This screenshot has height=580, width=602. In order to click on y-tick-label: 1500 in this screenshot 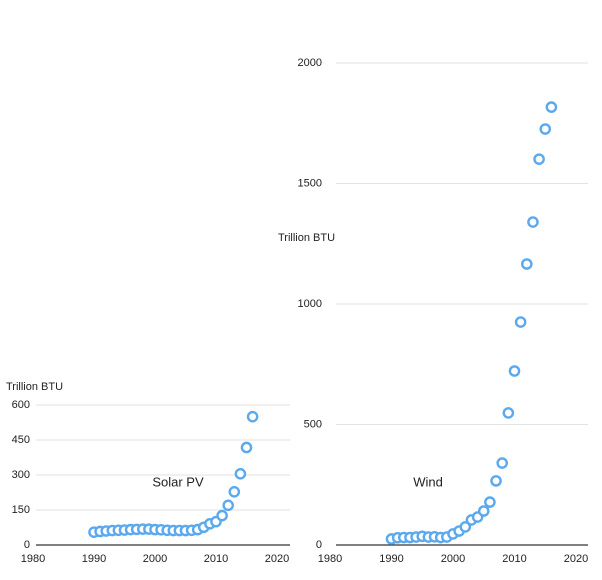, I will do `click(310, 183)`.